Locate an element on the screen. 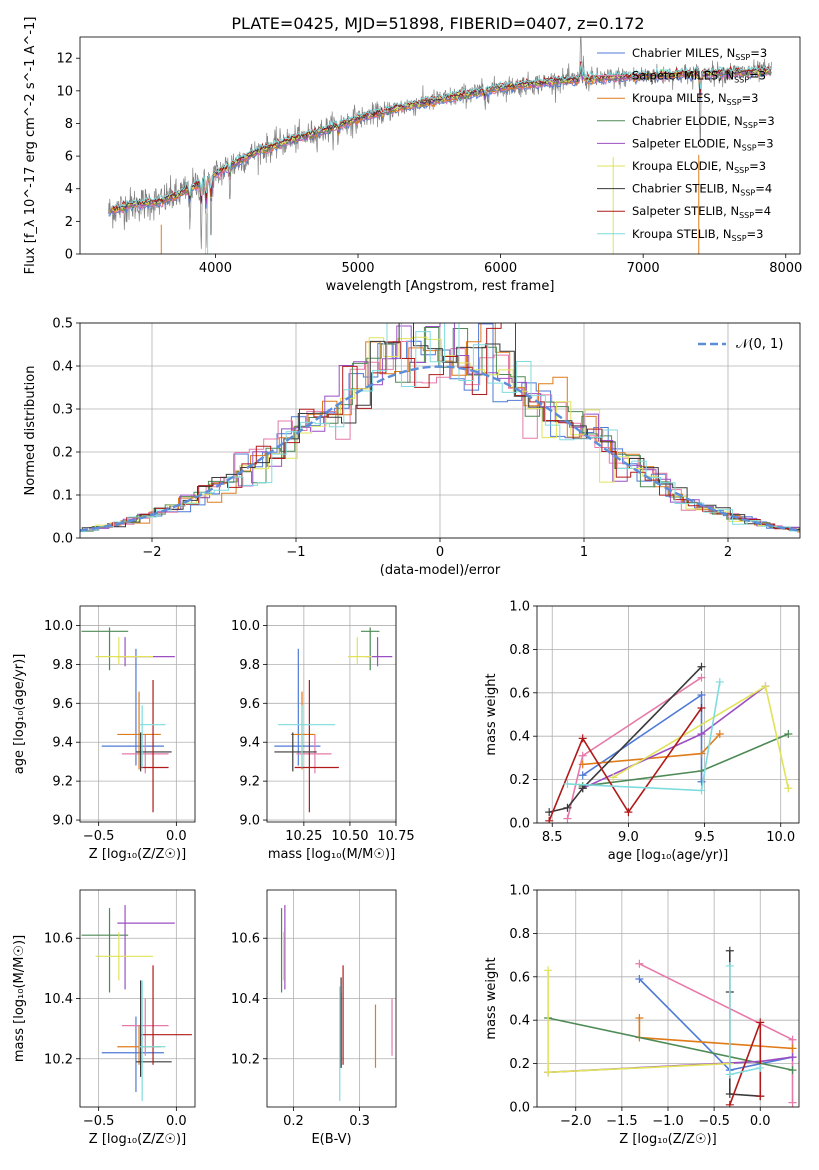 The image size is (819, 1170). mass-weight-line is located at coordinates (625, 764).